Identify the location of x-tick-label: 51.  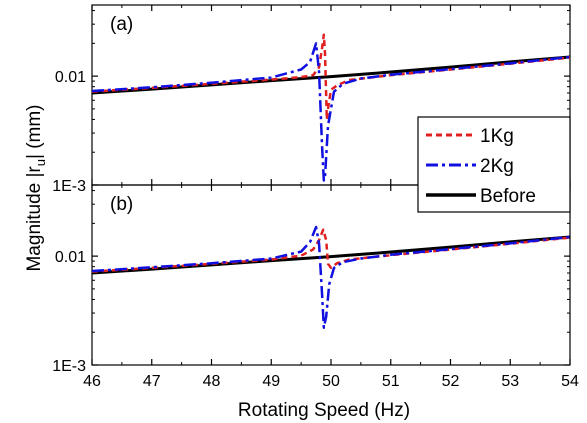
(391, 381).